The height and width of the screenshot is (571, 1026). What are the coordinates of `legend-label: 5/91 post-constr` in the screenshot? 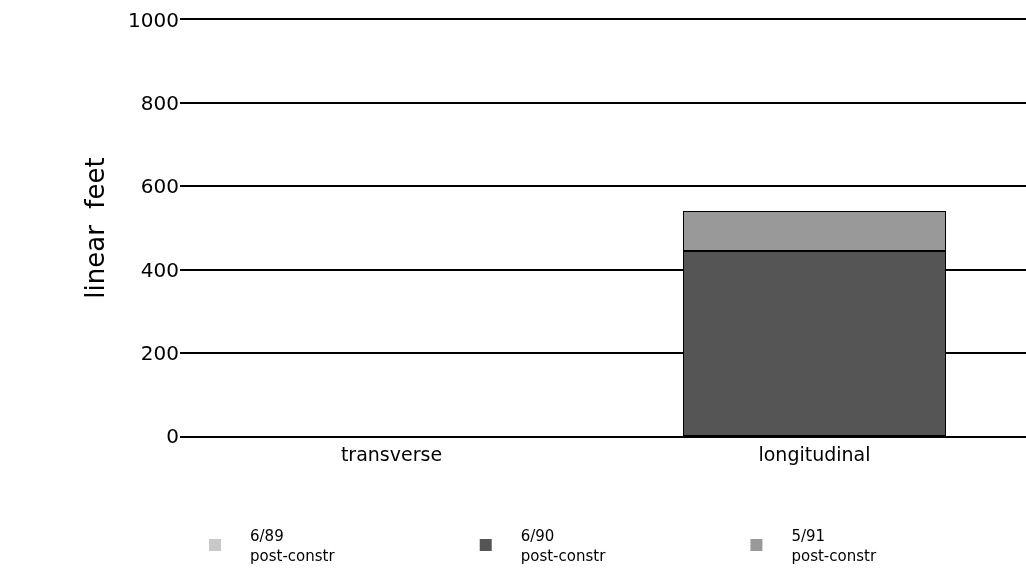 It's located at (834, 546).